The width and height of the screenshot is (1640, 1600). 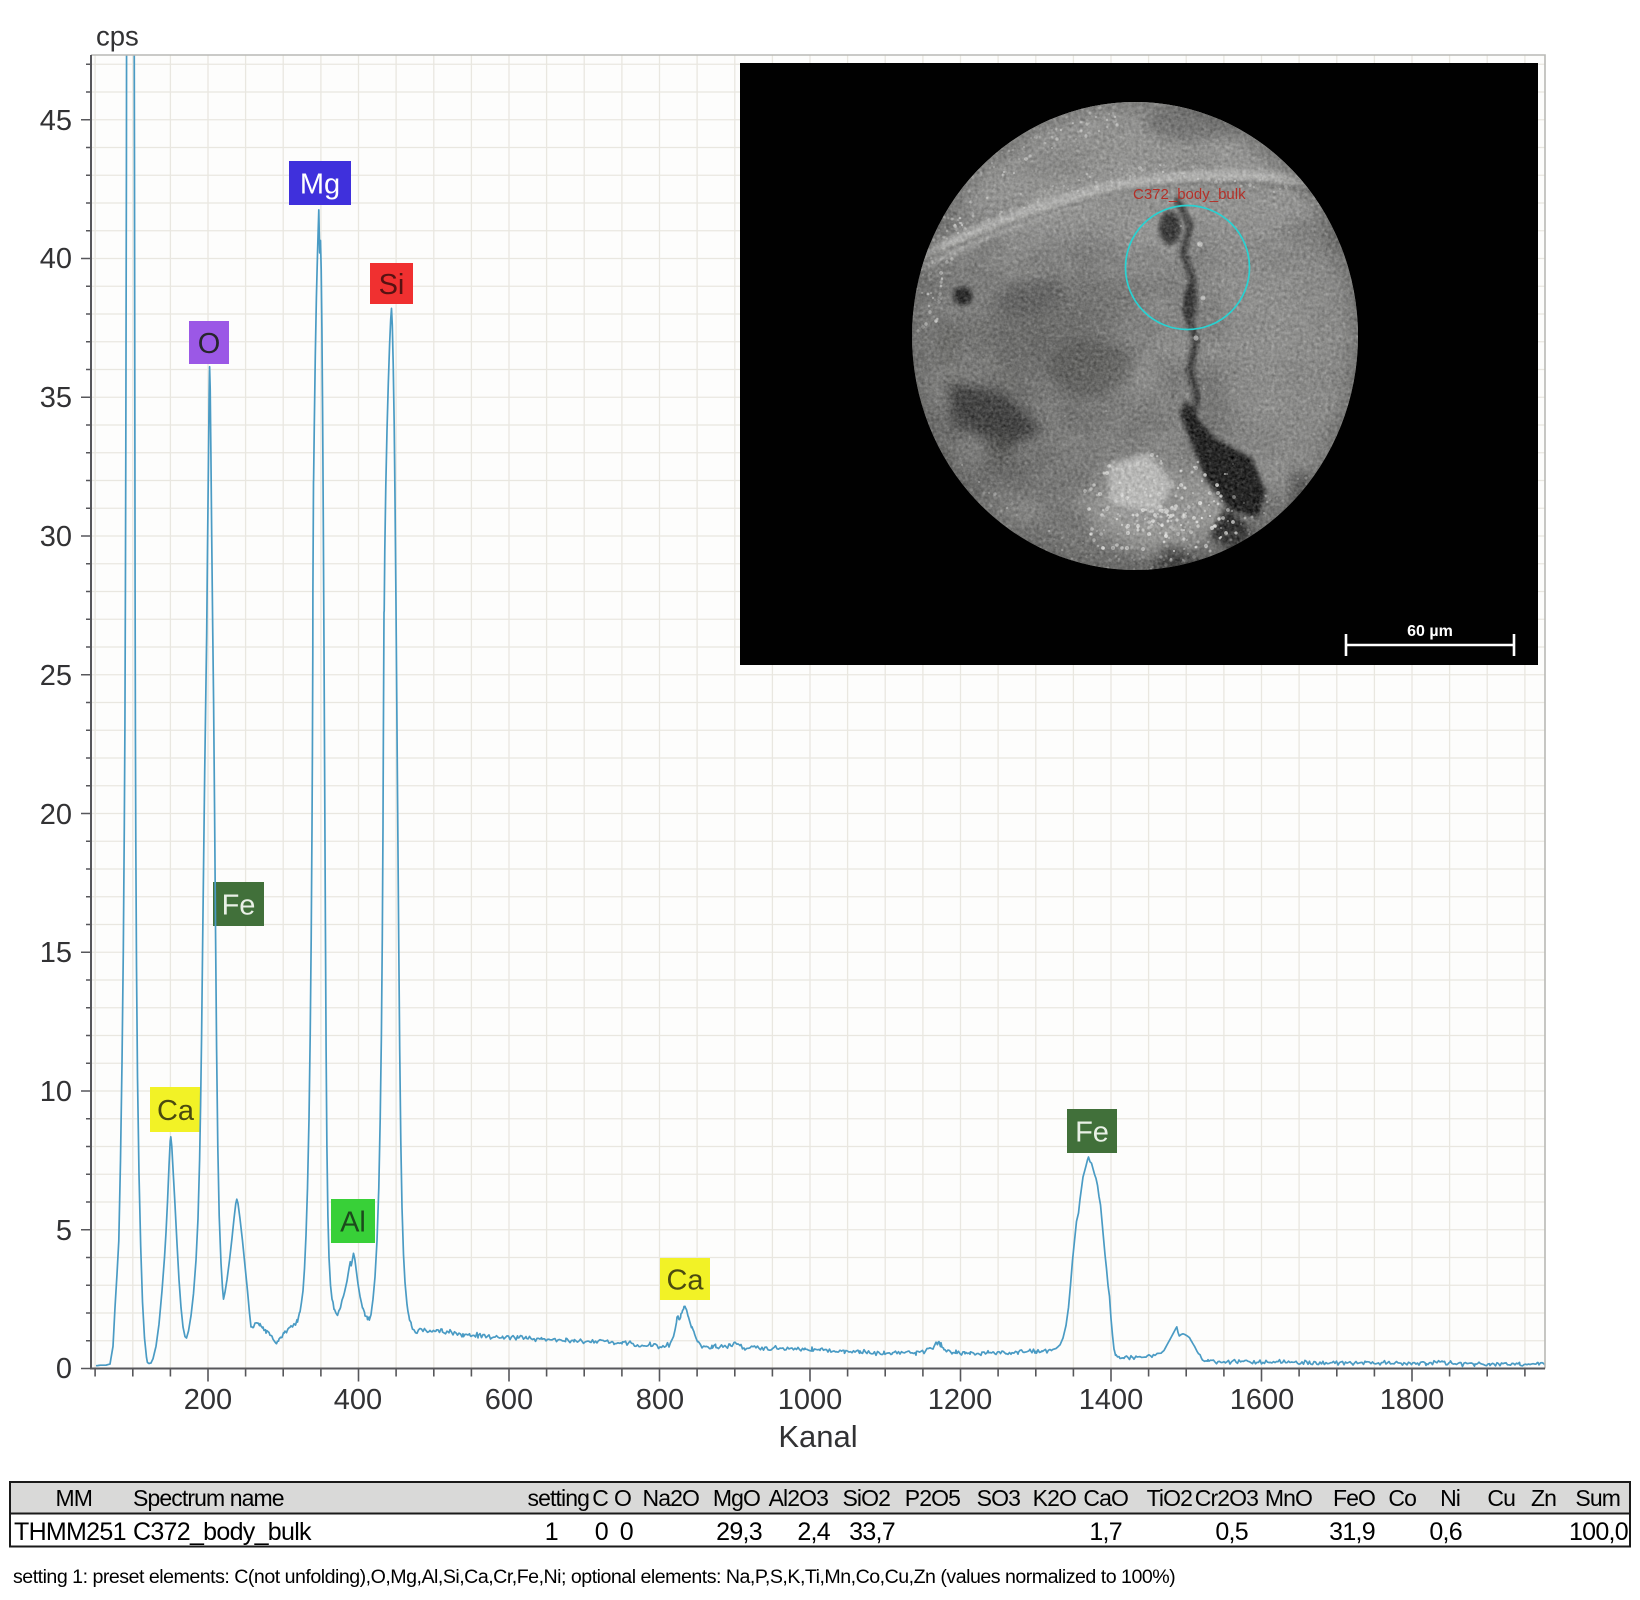 I want to click on svg-text: MgO, so click(x=736, y=1498).